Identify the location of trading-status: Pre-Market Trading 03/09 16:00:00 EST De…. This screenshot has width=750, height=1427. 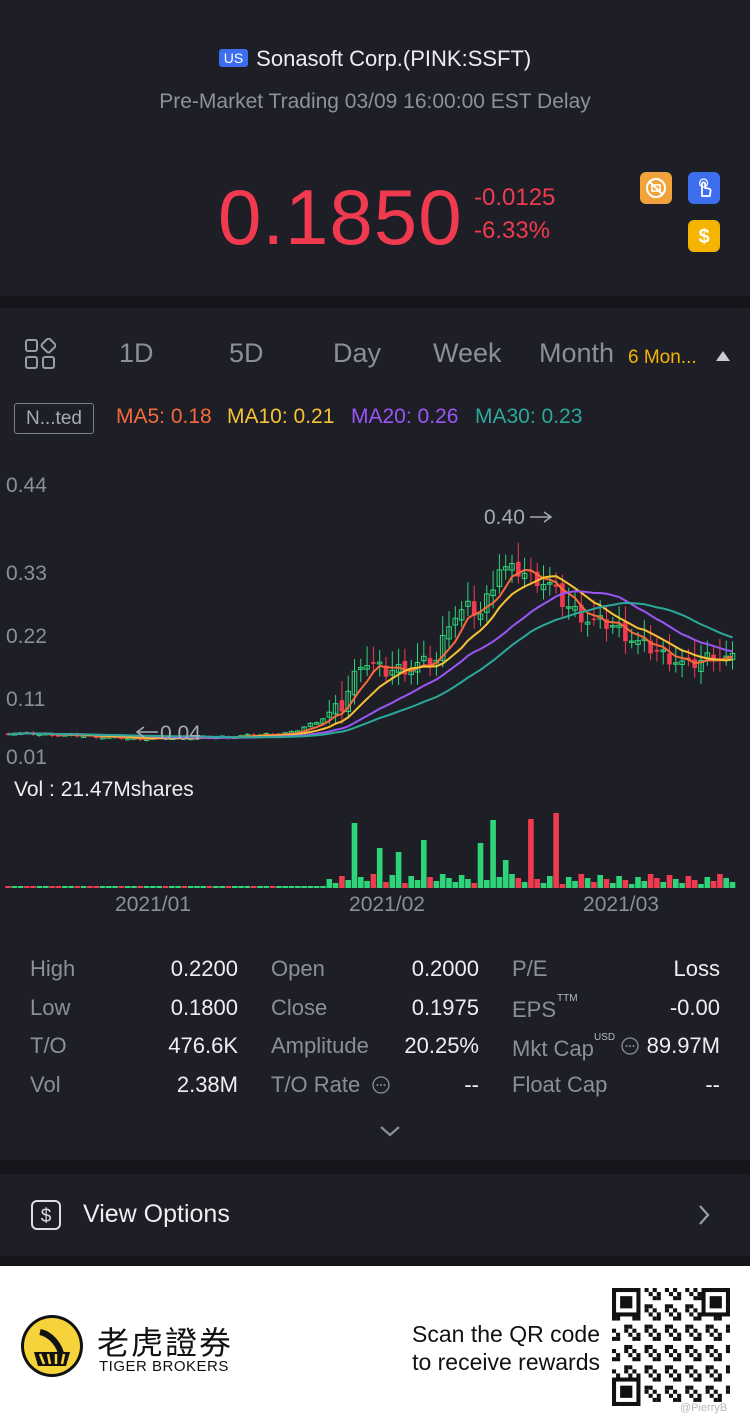
(375, 101).